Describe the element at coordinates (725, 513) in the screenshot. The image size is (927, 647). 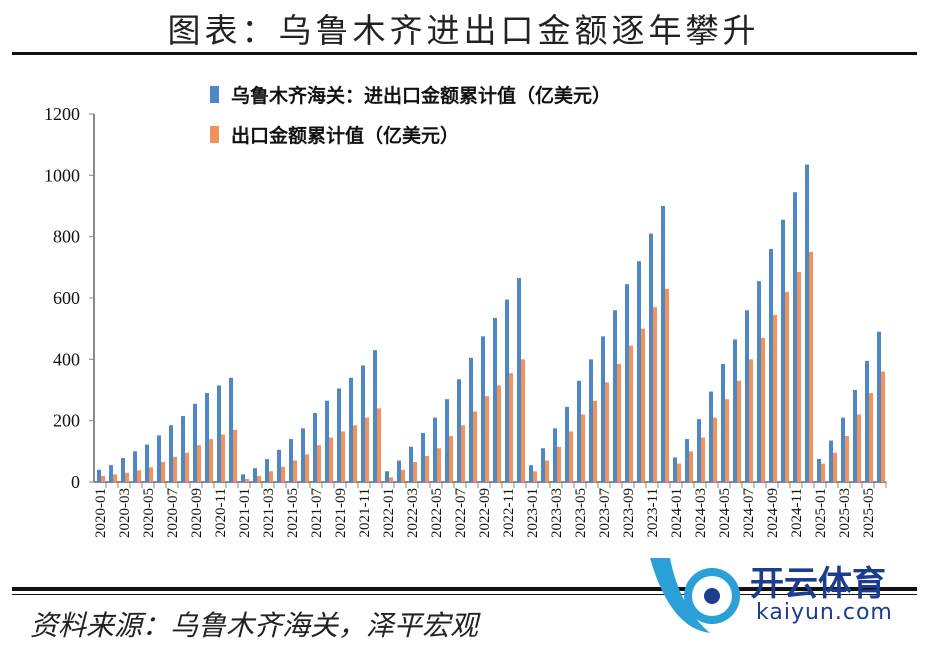
I see `x-tick-label: 2024-05` at that location.